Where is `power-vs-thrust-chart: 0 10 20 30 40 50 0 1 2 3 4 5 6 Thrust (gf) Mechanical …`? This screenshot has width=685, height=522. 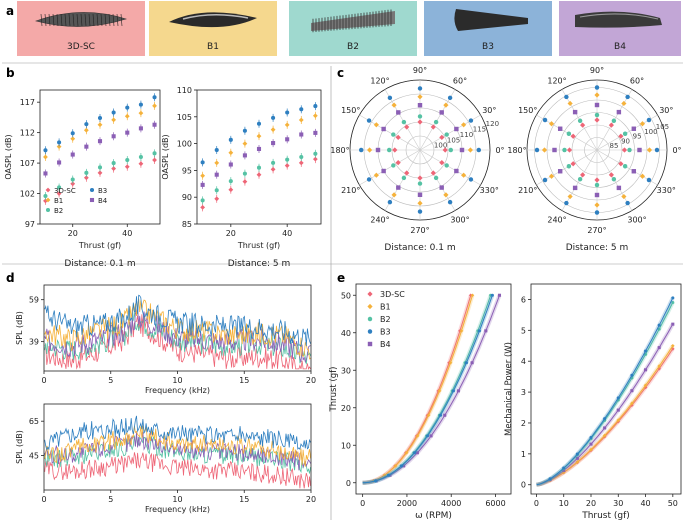 power-vs-thrust-chart: 0 10 20 30 40 50 0 1 2 3 4 5 6 Thrust (gf) Mechanical … is located at coordinates (593, 402).